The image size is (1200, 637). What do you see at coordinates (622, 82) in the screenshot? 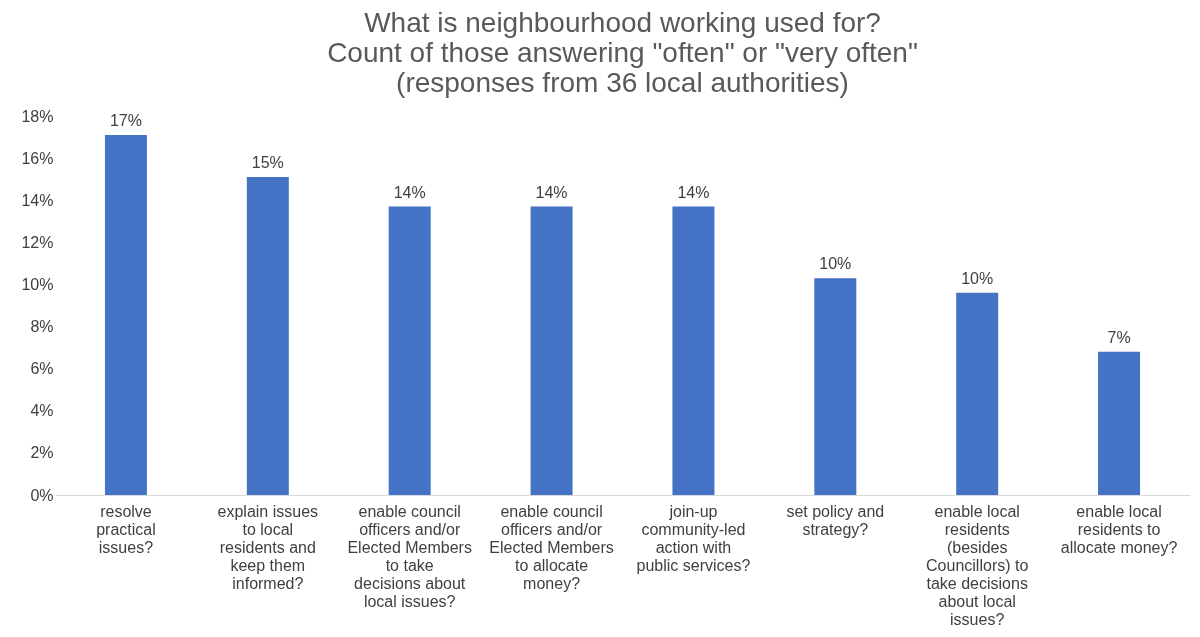
I see `text: (responses from 36 local authorities)` at bounding box center [622, 82].